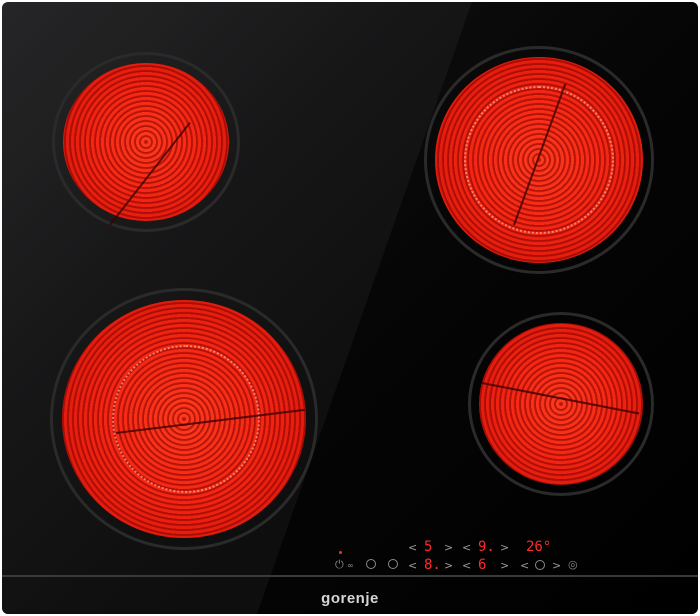 Image resolution: width=700 pixels, height=616 pixels. I want to click on zone1-power-display: 5, so click(428, 547).